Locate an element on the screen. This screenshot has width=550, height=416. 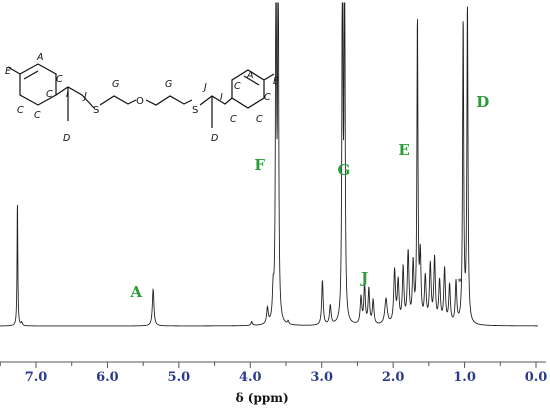
mol-label-c-right-2: C is located at coordinates (267, 97).